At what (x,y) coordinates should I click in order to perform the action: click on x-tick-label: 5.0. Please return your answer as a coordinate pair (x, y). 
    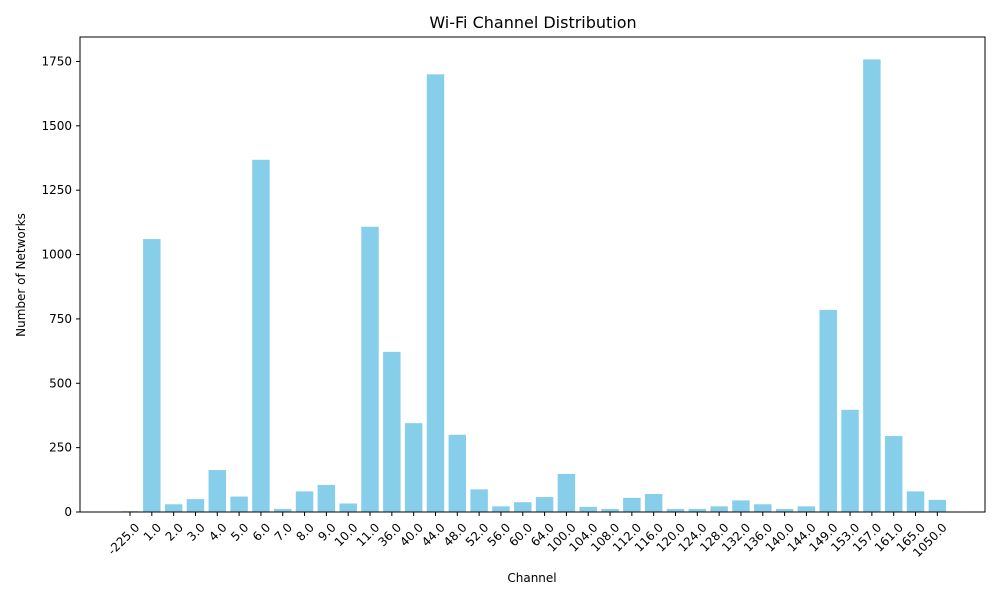
    Looking at the image, I should click on (239, 531).